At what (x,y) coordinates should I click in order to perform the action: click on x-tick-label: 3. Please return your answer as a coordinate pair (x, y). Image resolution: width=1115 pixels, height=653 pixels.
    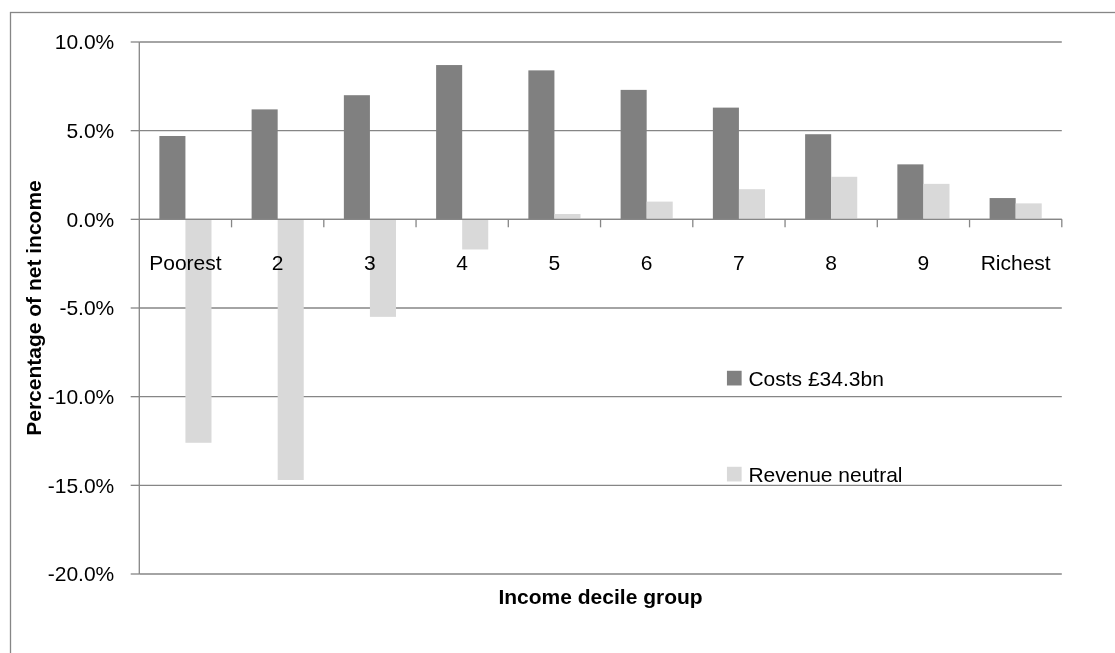
    Looking at the image, I should click on (370, 263).